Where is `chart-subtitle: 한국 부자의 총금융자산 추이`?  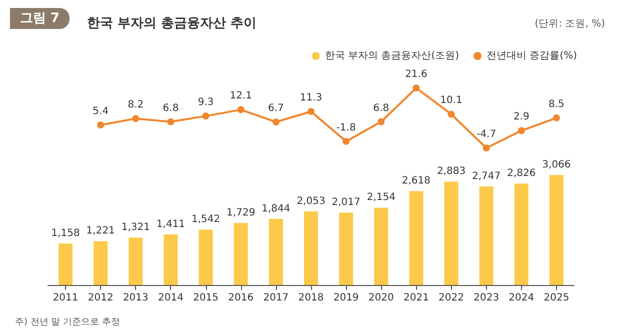 chart-subtitle: 한국 부자의 총금융자산 추이 is located at coordinates (172, 23).